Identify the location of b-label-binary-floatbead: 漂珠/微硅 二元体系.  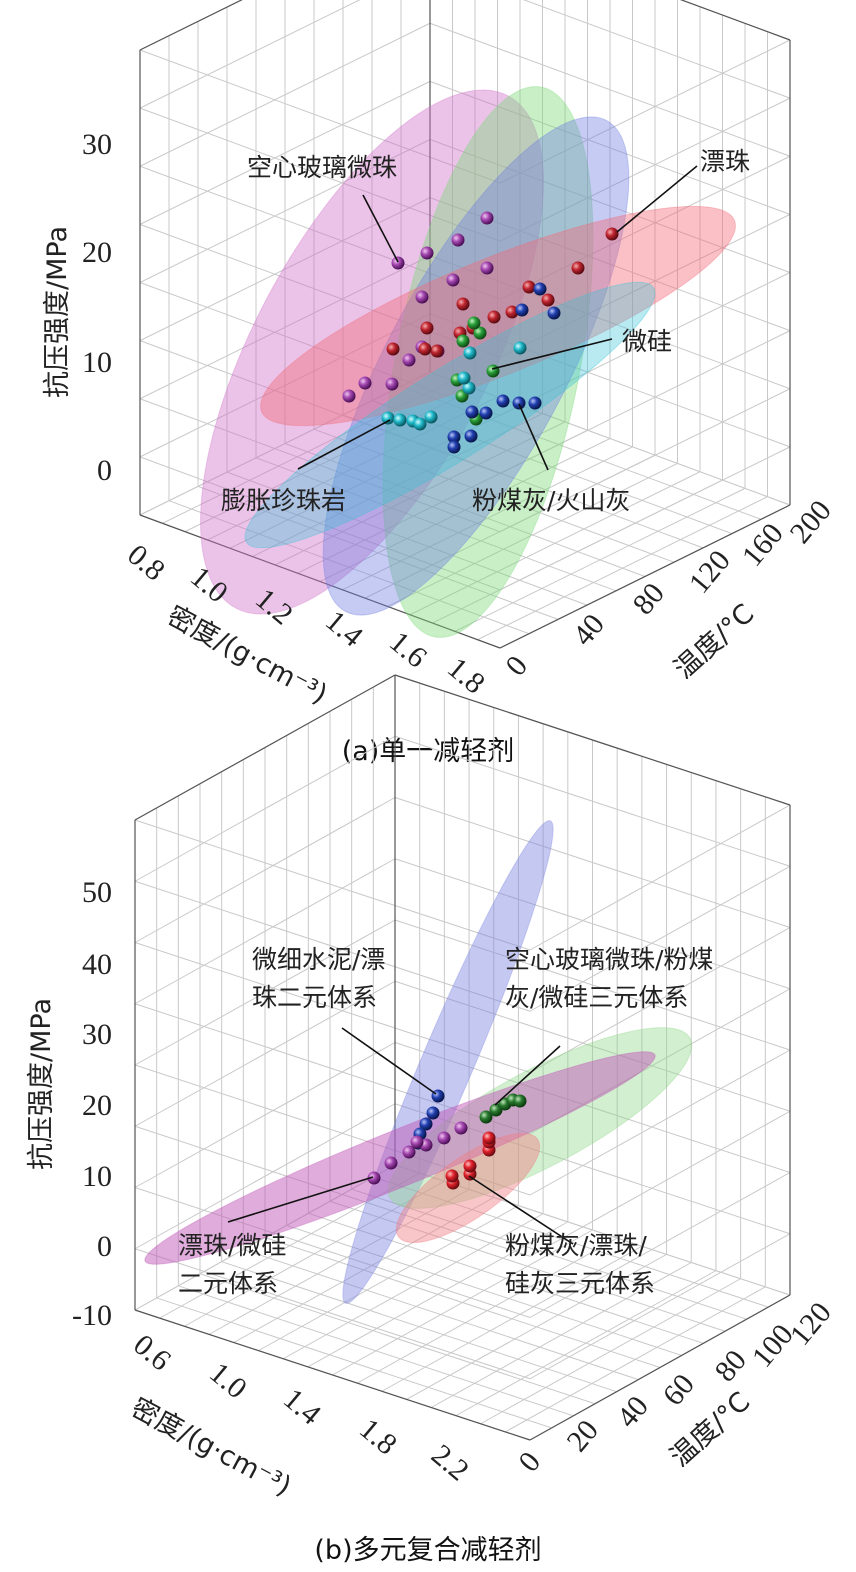
(236, 1264).